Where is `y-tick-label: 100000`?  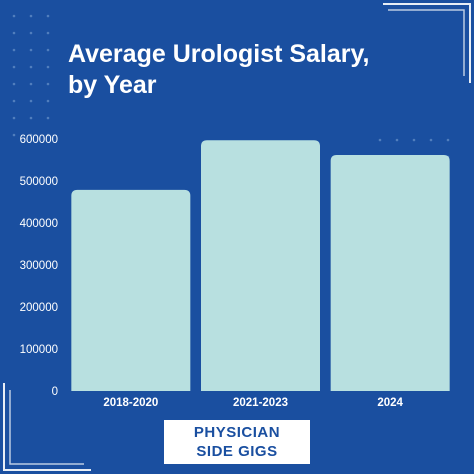
y-tick-label: 100000 is located at coordinates (39, 350).